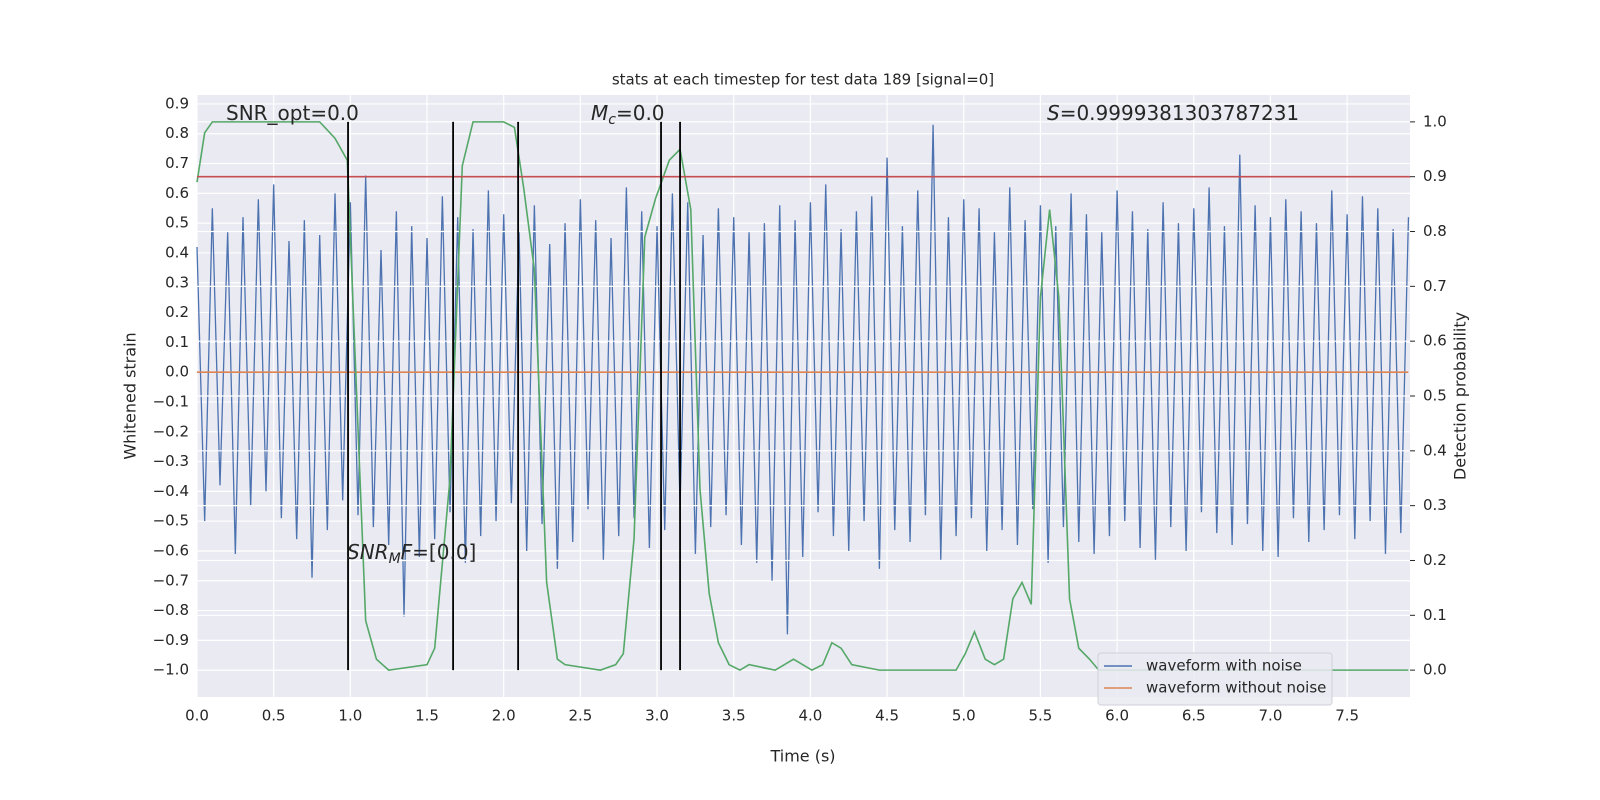 This screenshot has height=800, width=1600. Describe the element at coordinates (1435, 231) in the screenshot. I see `y2-tick-label: 0.8` at that location.